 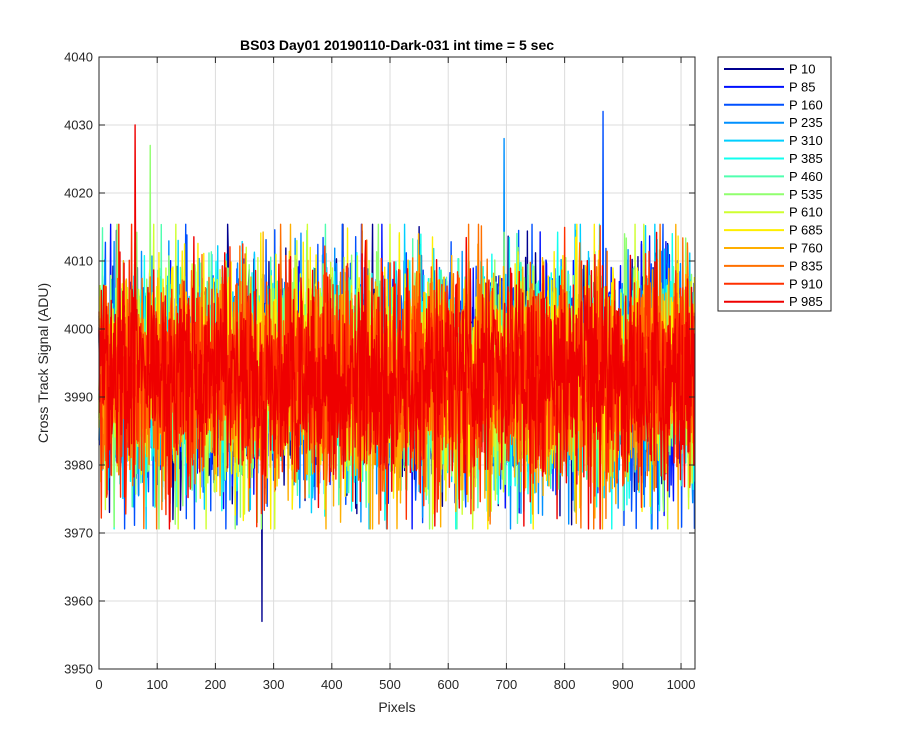 I want to click on y-tick-label: 3960, so click(x=78, y=601).